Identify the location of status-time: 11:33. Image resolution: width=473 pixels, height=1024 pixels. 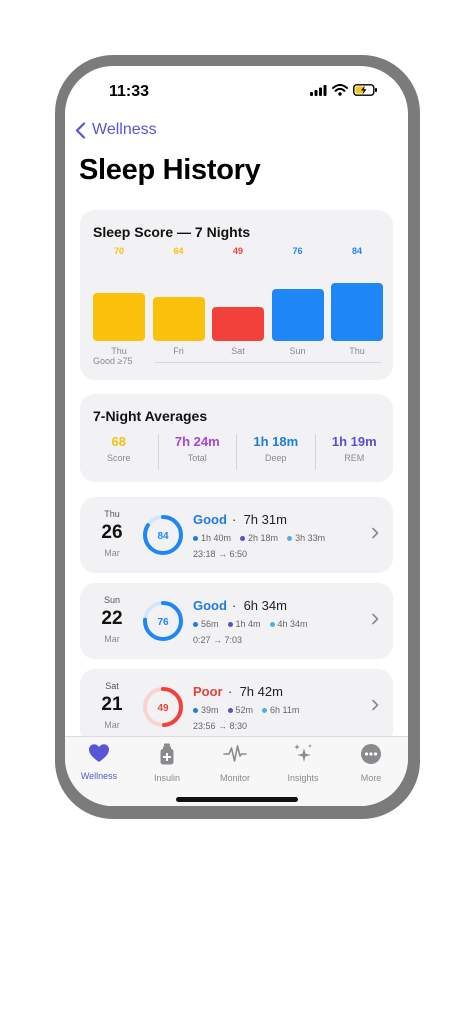
(129, 91).